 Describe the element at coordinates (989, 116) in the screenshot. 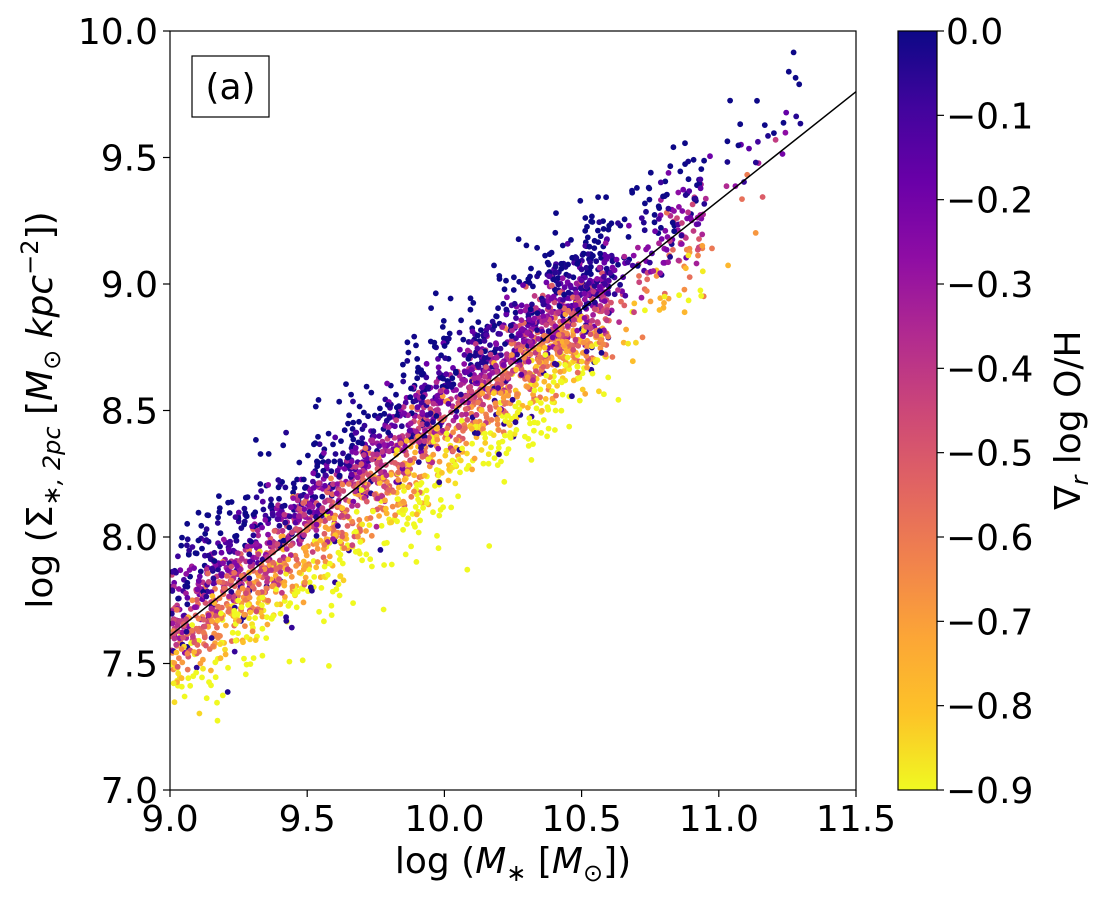

I see `colorbar-tick-label: −0.1` at that location.